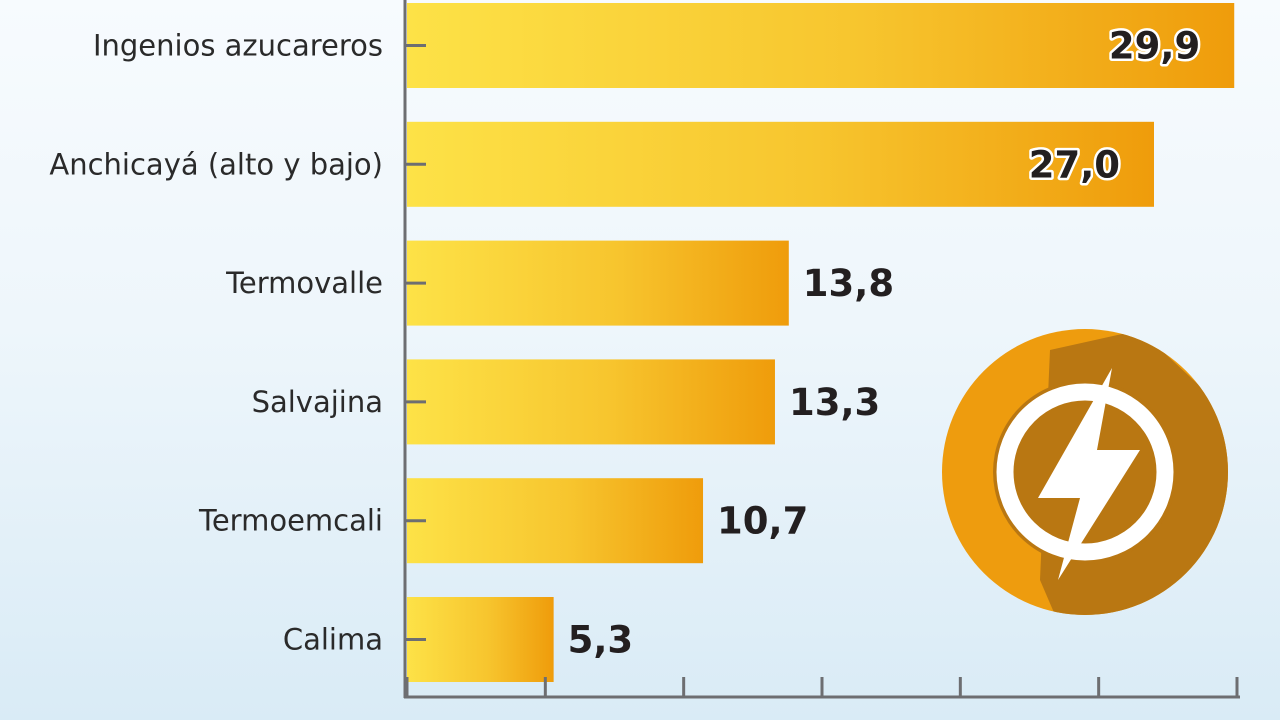 This screenshot has width=1280, height=720. I want to click on value-label: 10,7, so click(762, 521).